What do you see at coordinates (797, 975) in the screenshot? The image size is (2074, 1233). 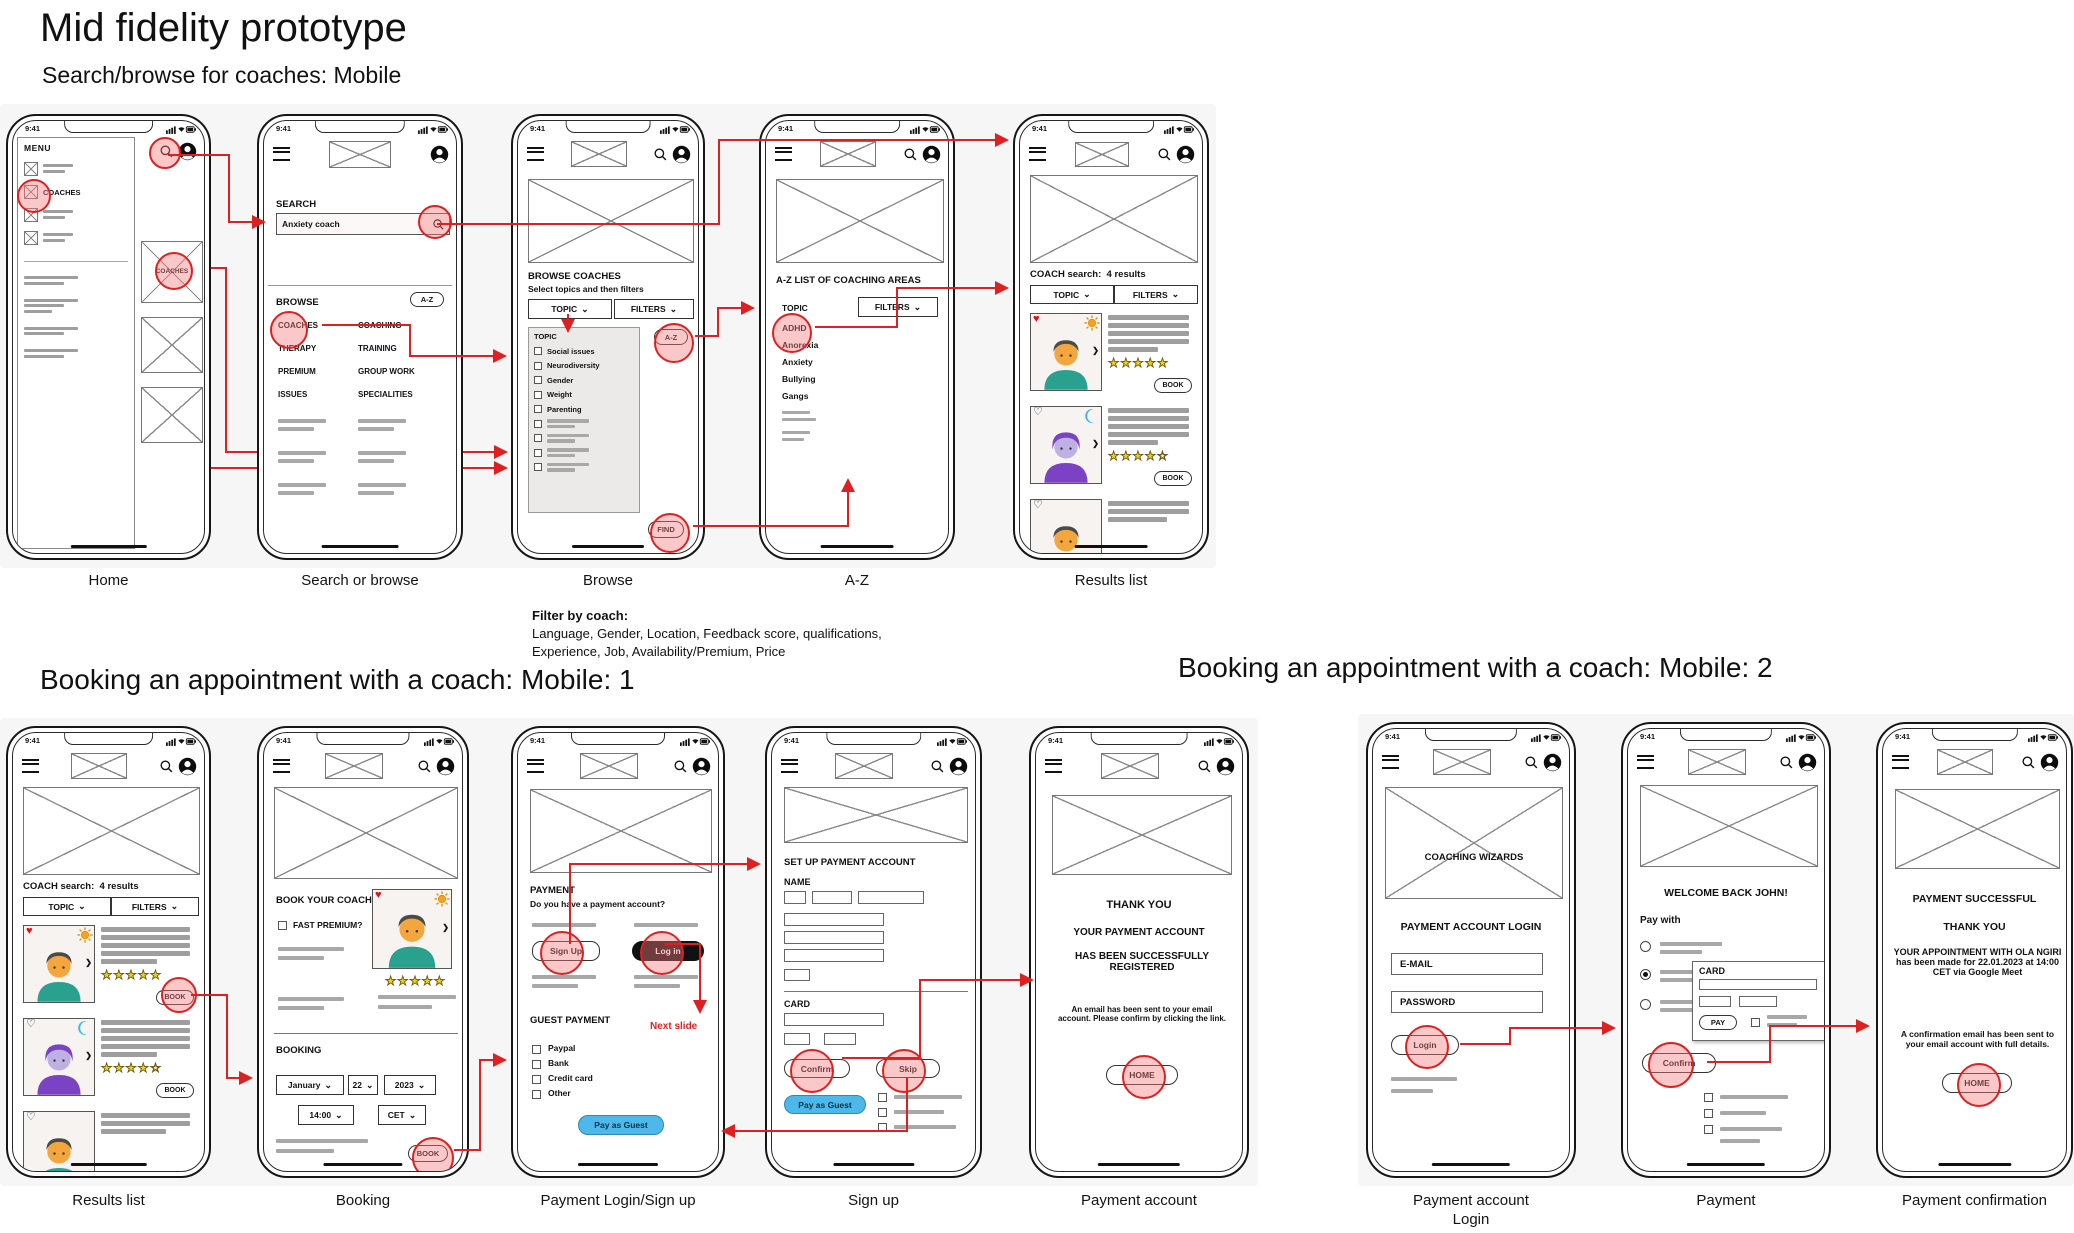 I see `form-field-small` at bounding box center [797, 975].